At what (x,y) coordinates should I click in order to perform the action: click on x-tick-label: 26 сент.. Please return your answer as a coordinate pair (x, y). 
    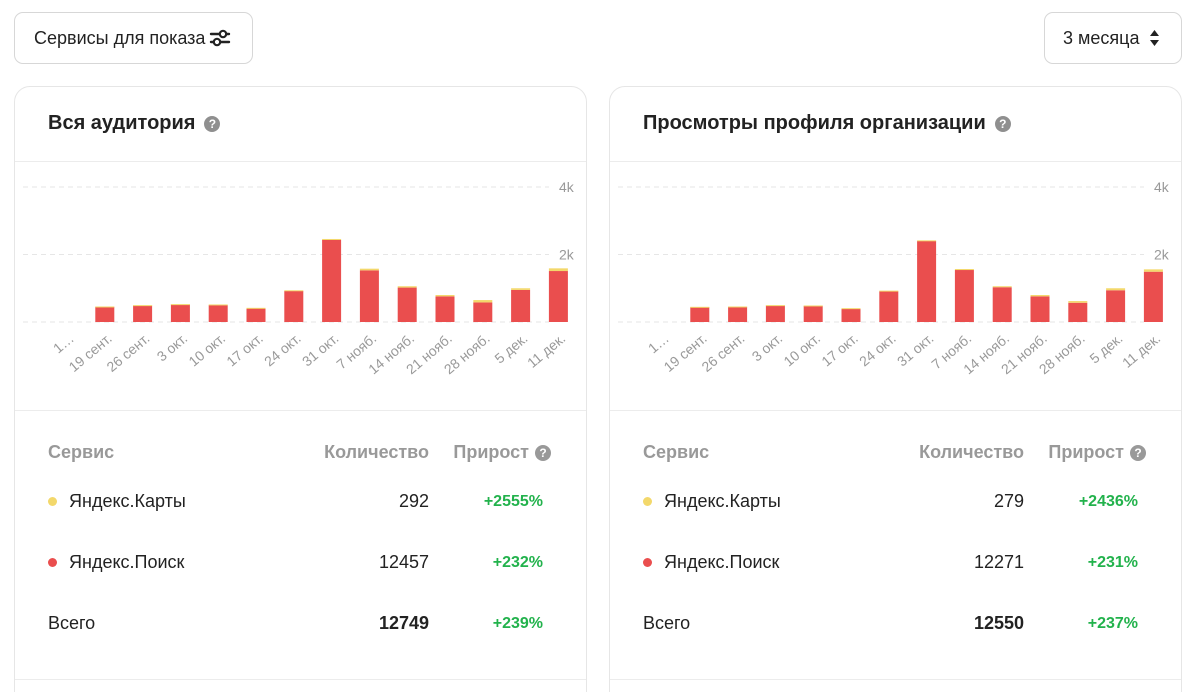
    Looking at the image, I should click on (722, 352).